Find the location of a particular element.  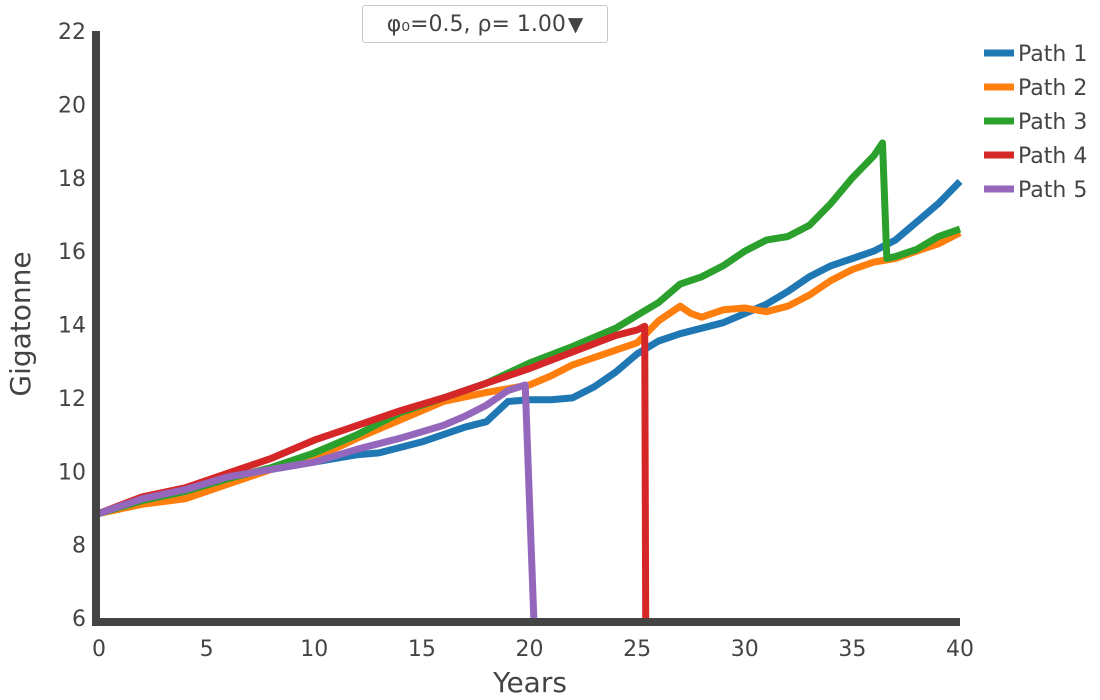

legend-label-3: Path 3 is located at coordinates (1052, 122).